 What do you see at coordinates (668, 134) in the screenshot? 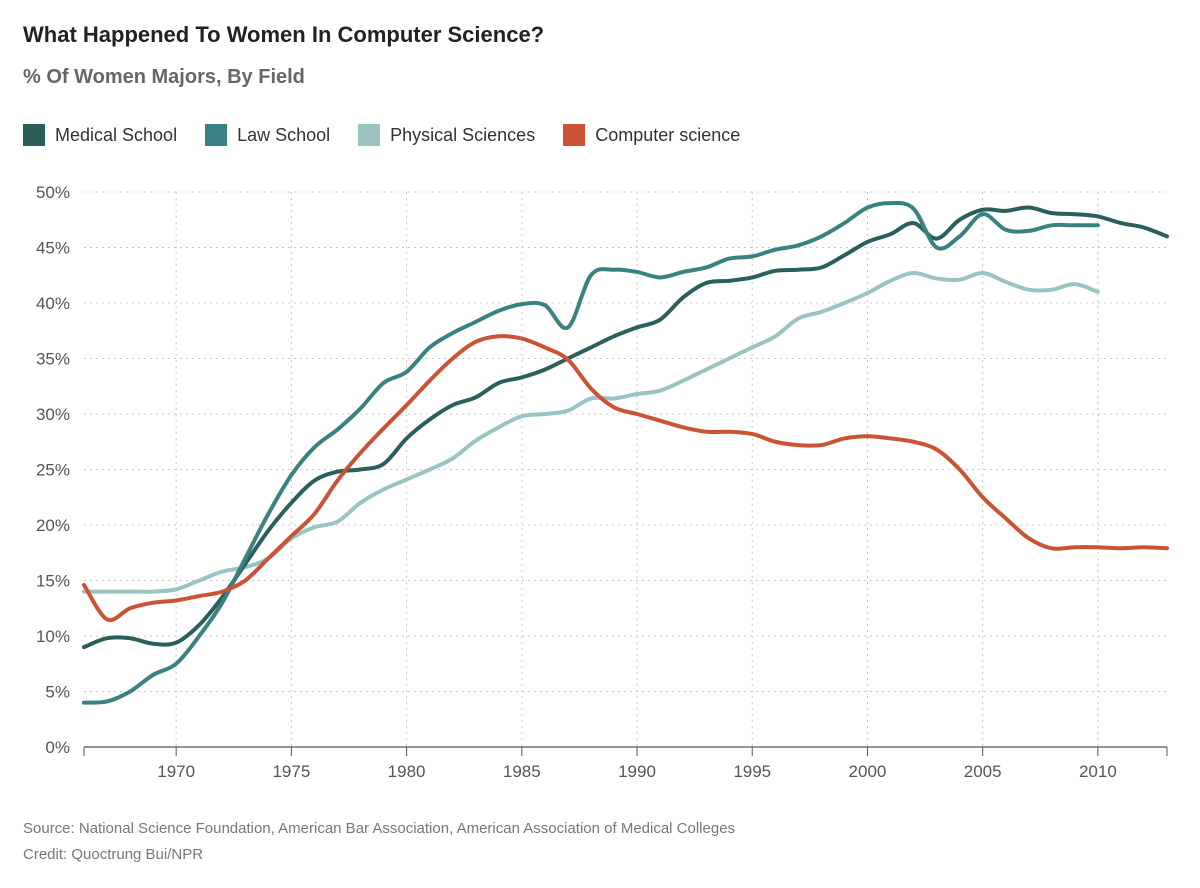
I see `legend-label-computer-science: Computer science` at bounding box center [668, 134].